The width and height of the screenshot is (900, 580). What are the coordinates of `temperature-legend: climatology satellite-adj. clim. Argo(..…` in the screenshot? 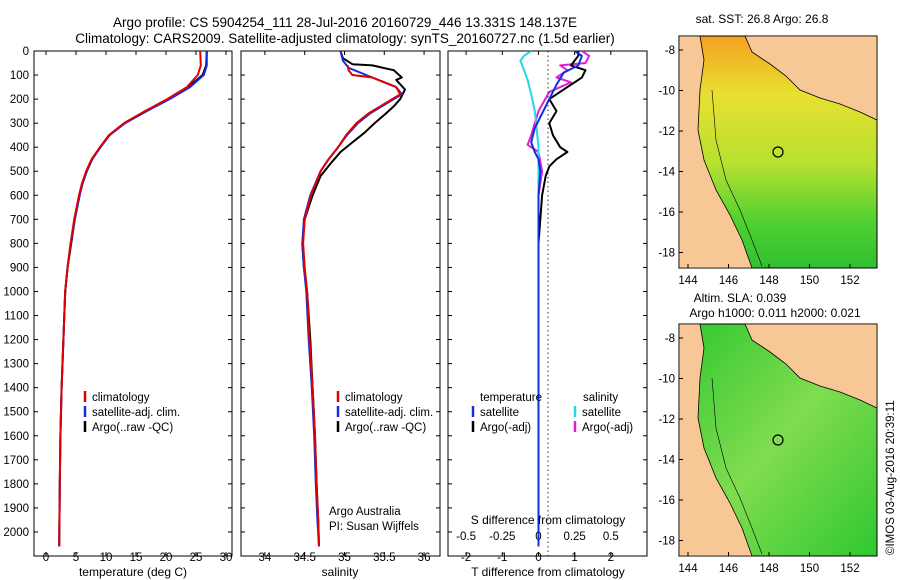 It's located at (131, 412).